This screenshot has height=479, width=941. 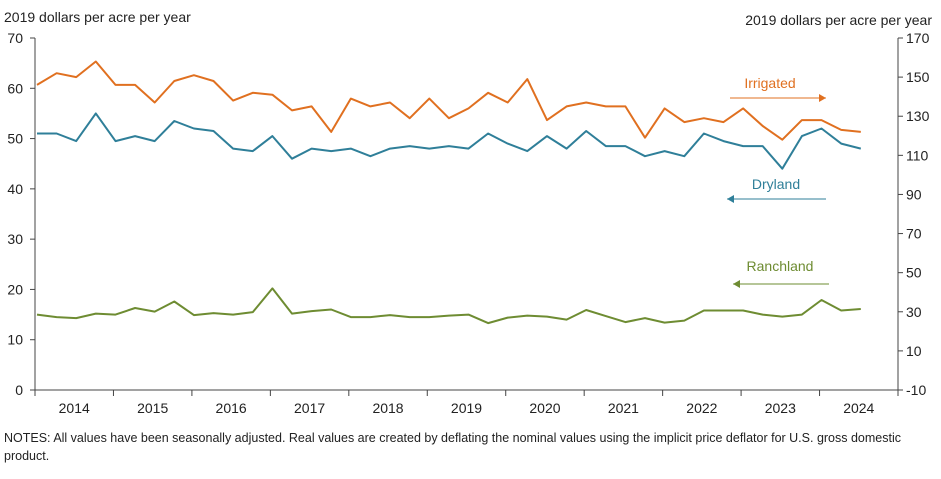 I want to click on x-tick-label: 2021, so click(x=623, y=408).